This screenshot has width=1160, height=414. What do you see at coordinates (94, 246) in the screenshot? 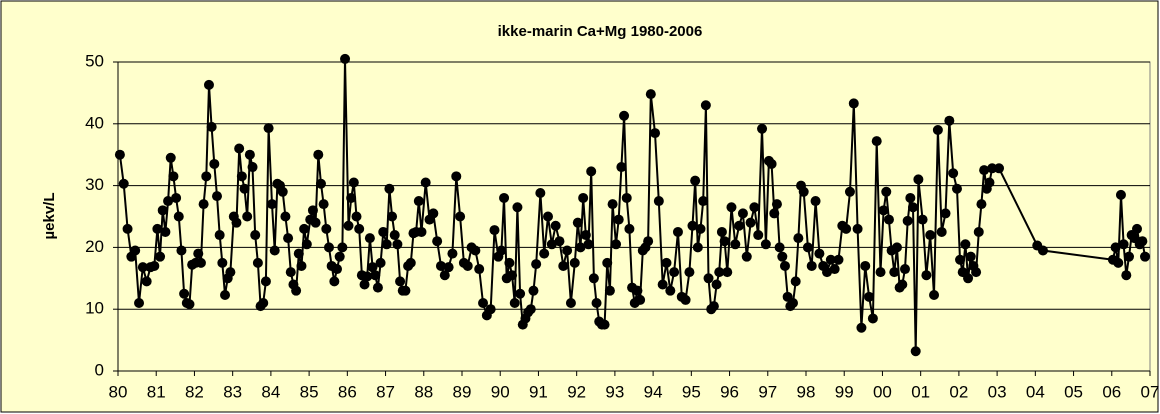
I see `y-tick-label: 20` at bounding box center [94, 246].